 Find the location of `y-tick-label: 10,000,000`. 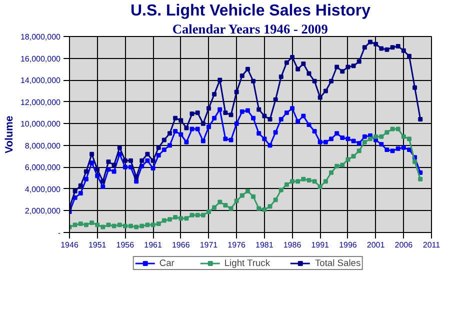

y-tick-label: 10,000,000 is located at coordinates (41, 124).